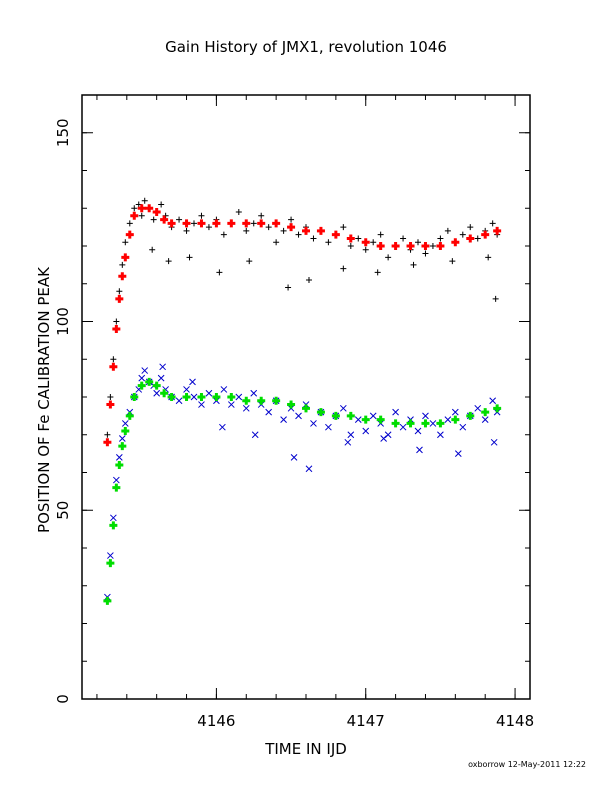 The width and height of the screenshot is (612, 792). I want to click on y-tick-label: 100, so click(63, 321).